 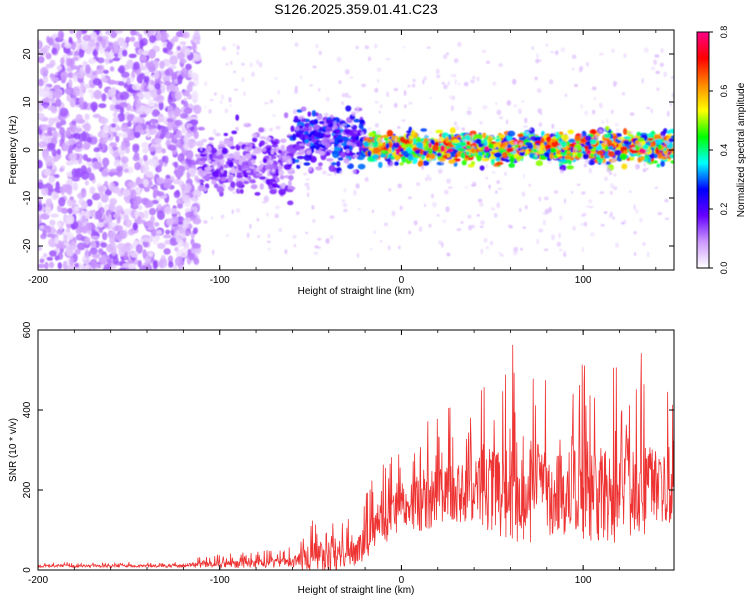 What do you see at coordinates (38, 580) in the screenshot?
I see `snr-x-tick-label: -200` at bounding box center [38, 580].